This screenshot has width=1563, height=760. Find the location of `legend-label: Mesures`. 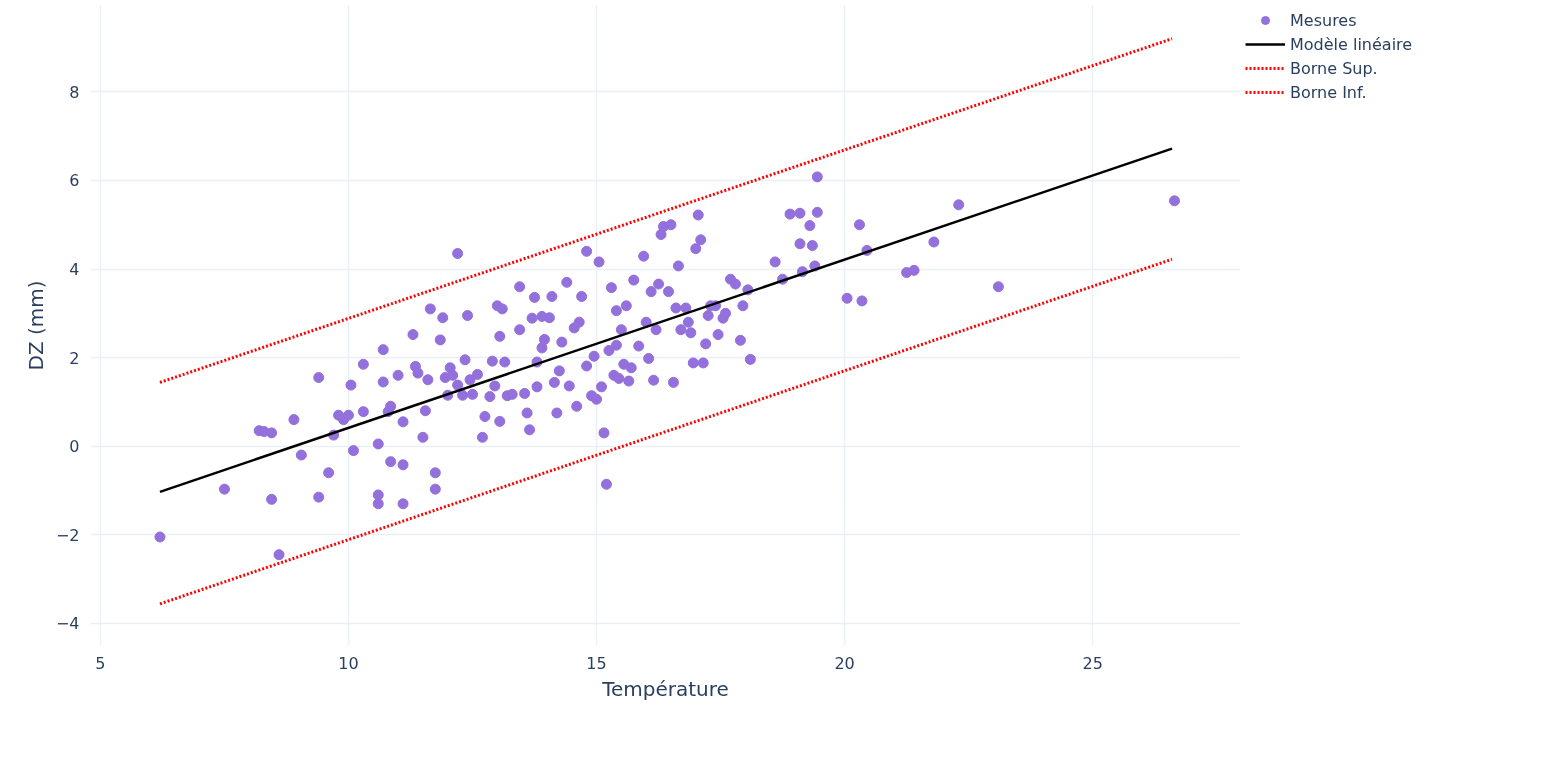

legend-label: Mesures is located at coordinates (1323, 20).